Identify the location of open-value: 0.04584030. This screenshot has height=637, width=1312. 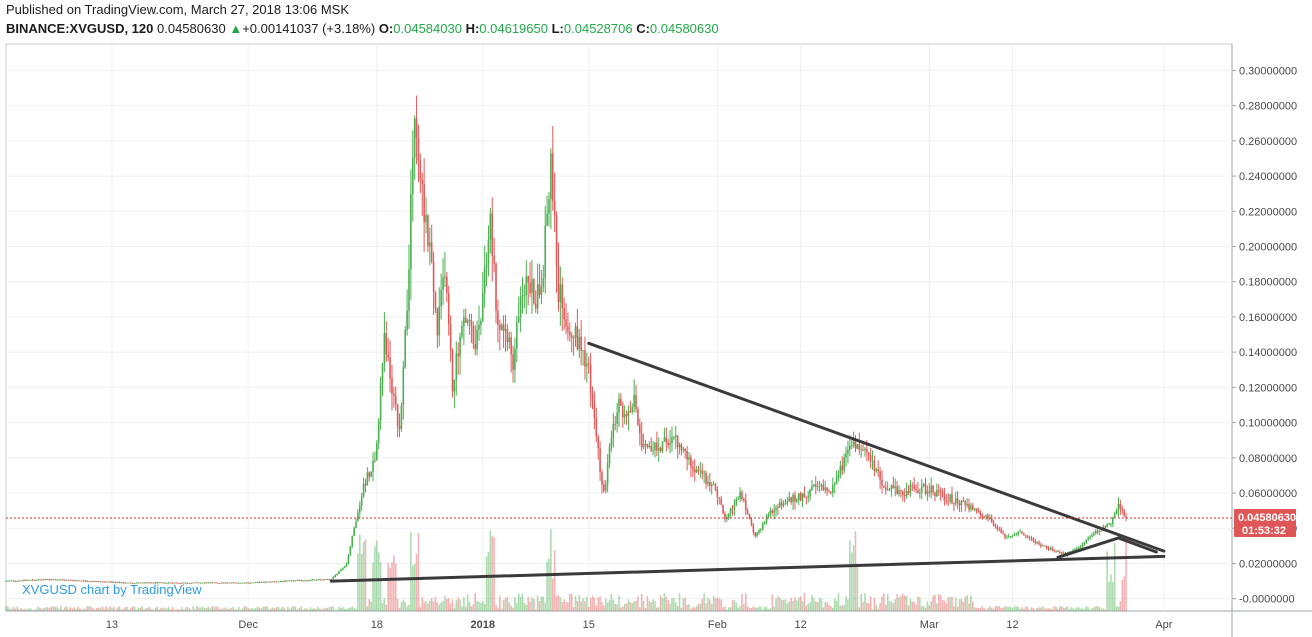
(427, 28).